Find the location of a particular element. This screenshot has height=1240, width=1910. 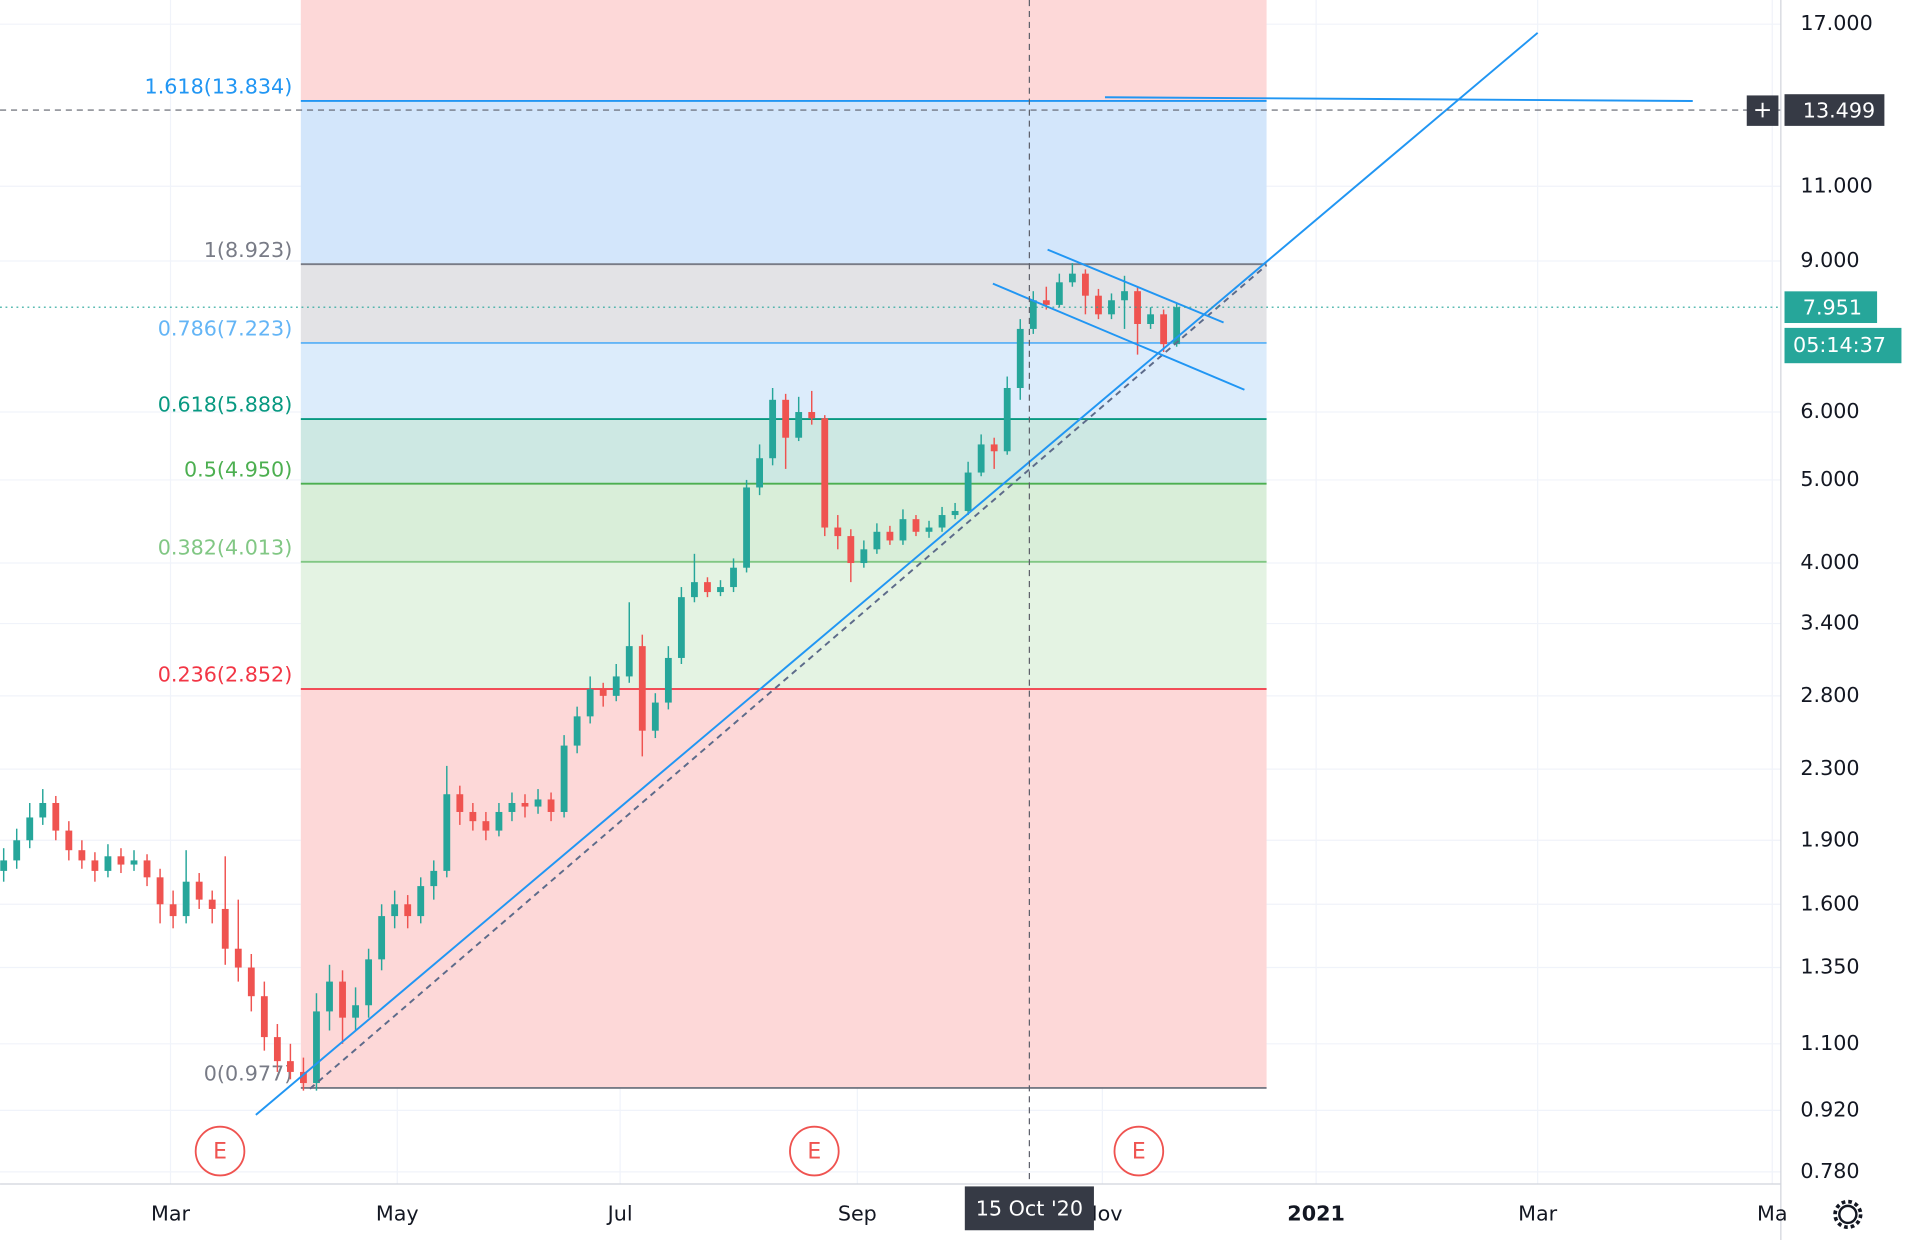

fib-zone is located at coordinates (783, 625).